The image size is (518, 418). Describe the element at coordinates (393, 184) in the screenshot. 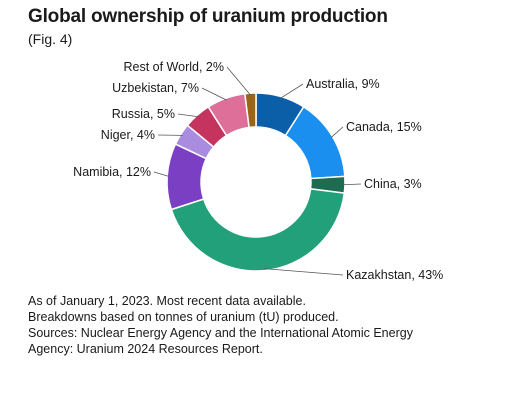

I see `slice-label: China, 3%` at that location.